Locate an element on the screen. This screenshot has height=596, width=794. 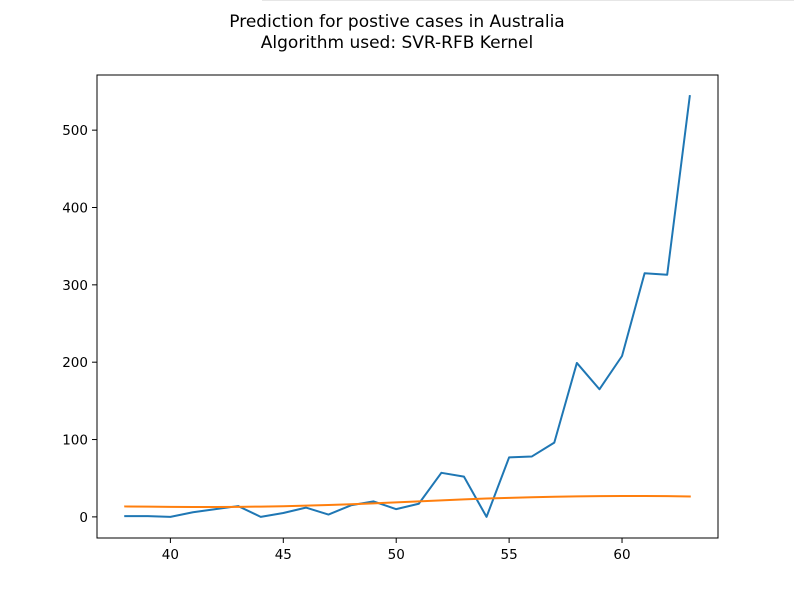
x-axis-ticks: 40 45 50 55 60 is located at coordinates (396, 550).